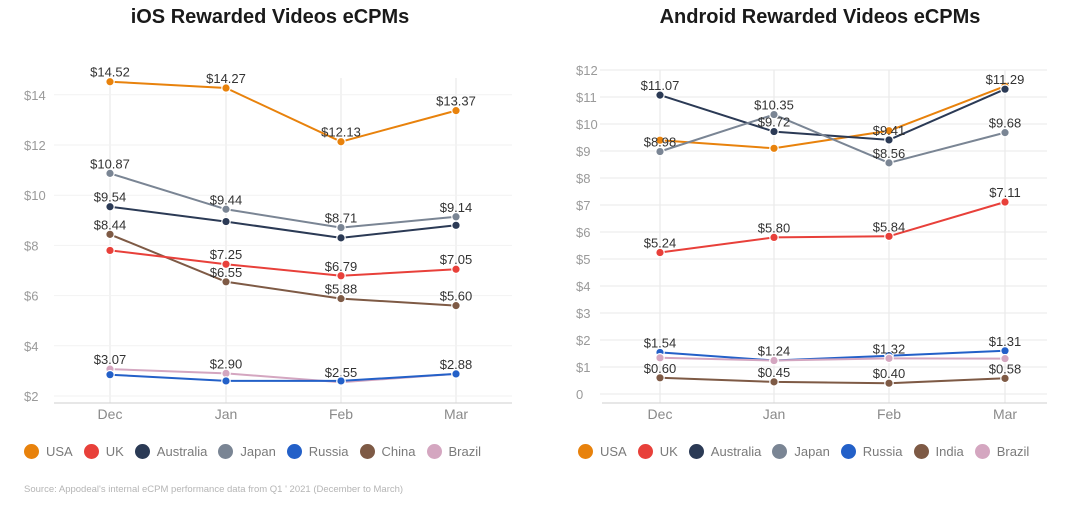  What do you see at coordinates (586, 97) in the screenshot?
I see `y-tick-label: $11` at bounding box center [586, 97].